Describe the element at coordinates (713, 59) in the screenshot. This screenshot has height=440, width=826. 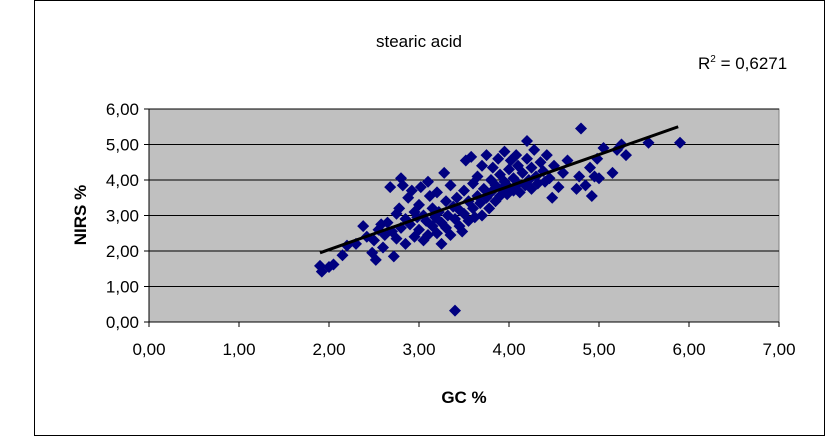
I see `r-squared-superscript: 2` at that location.